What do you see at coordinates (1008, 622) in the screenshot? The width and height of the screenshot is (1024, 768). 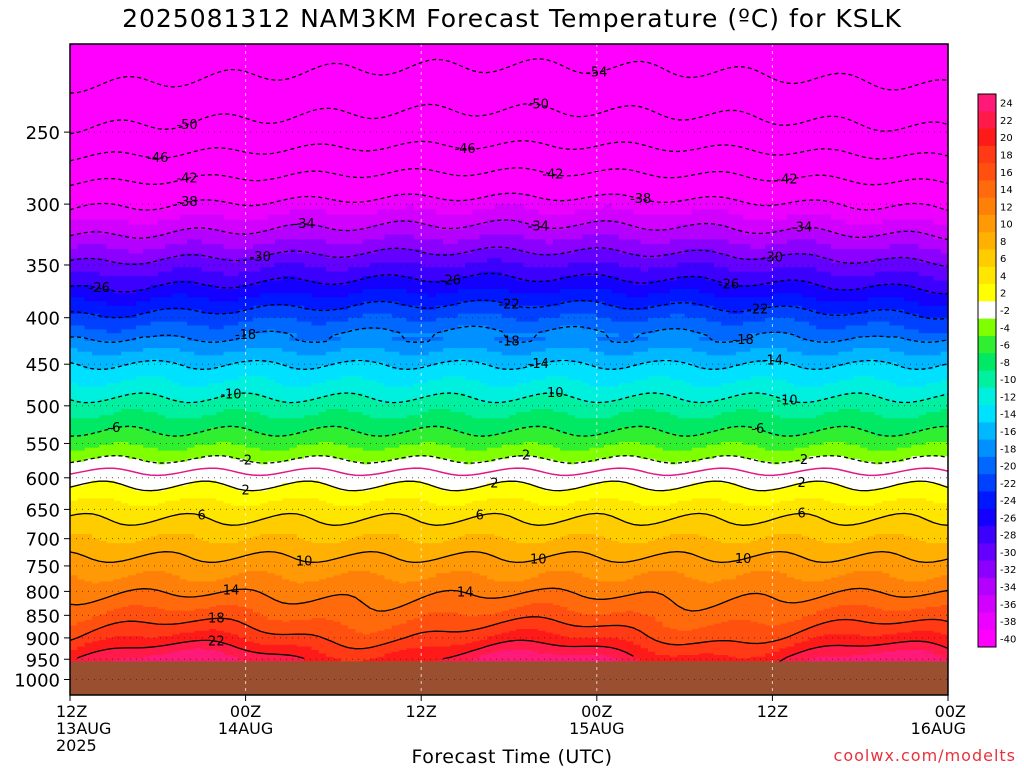 I see `colorbar-label: -38` at bounding box center [1008, 622].